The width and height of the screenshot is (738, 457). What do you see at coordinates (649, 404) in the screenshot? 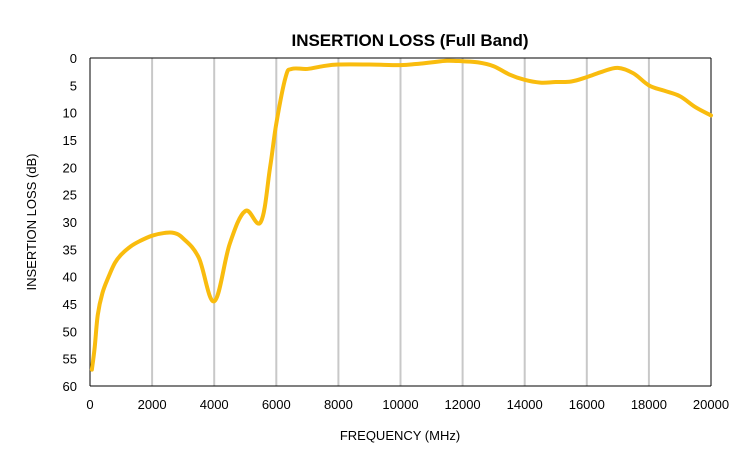
I see `x-tick-label: 18000` at bounding box center [649, 404].